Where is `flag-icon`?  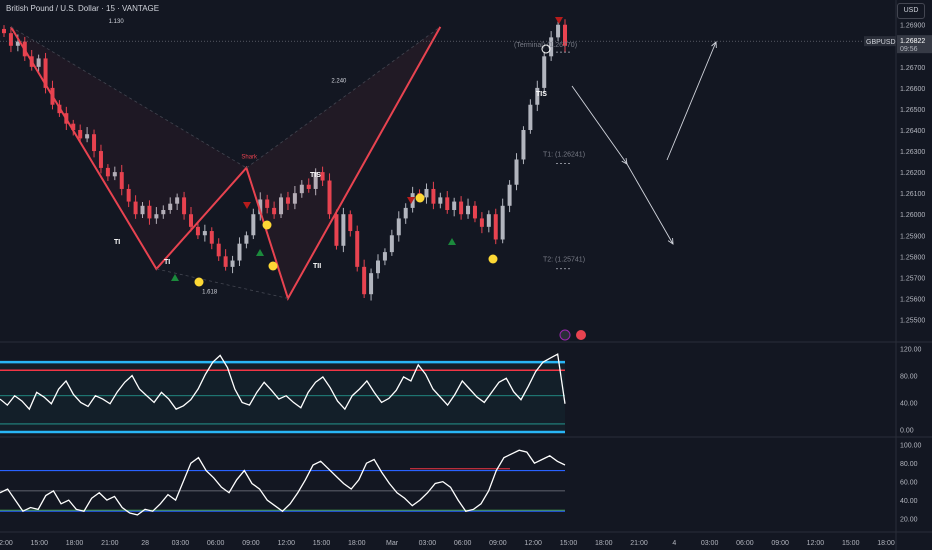
flag-icon is located at coordinates (581, 335).